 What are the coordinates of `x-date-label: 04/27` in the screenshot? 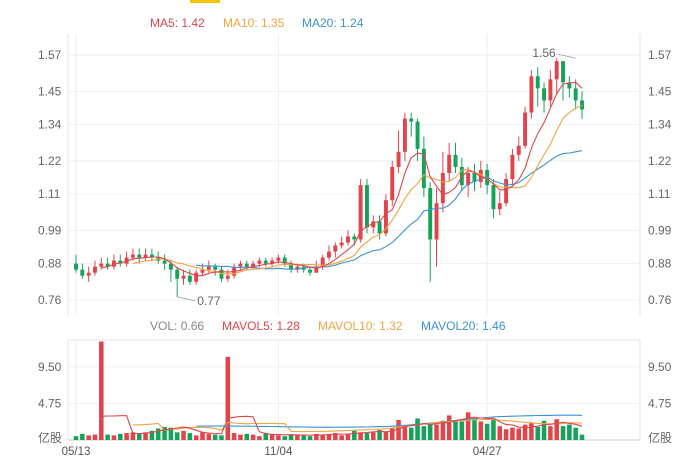 It's located at (487, 452).